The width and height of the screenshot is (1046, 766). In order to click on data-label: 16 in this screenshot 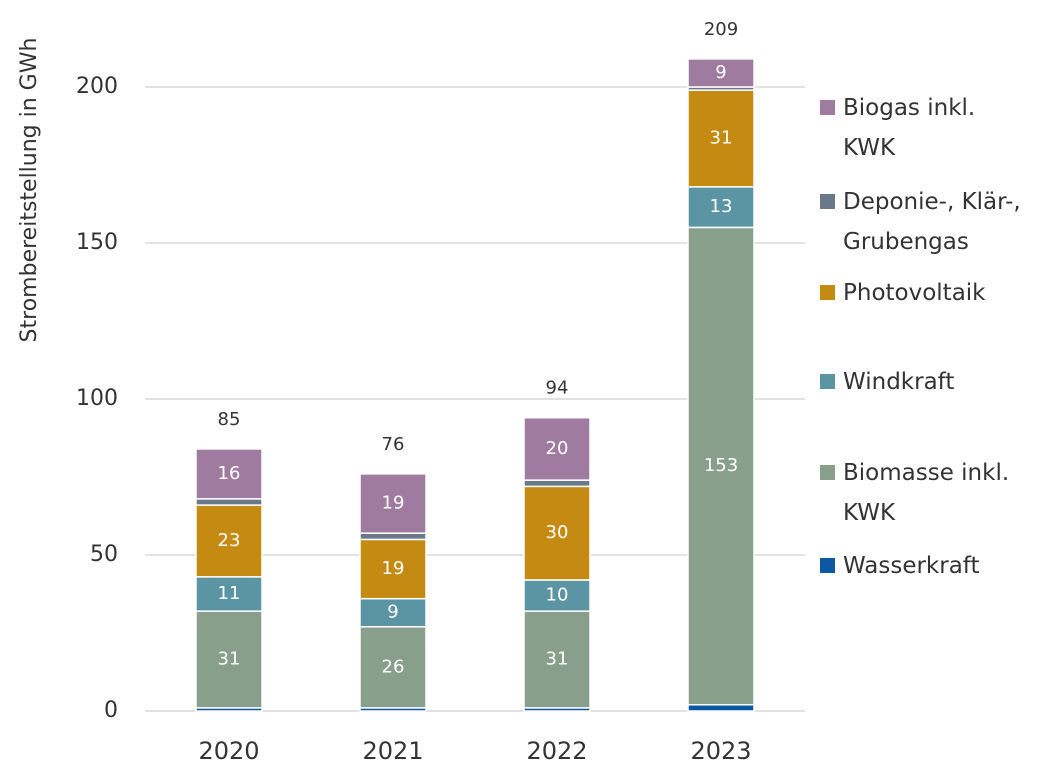, I will do `click(229, 473)`.